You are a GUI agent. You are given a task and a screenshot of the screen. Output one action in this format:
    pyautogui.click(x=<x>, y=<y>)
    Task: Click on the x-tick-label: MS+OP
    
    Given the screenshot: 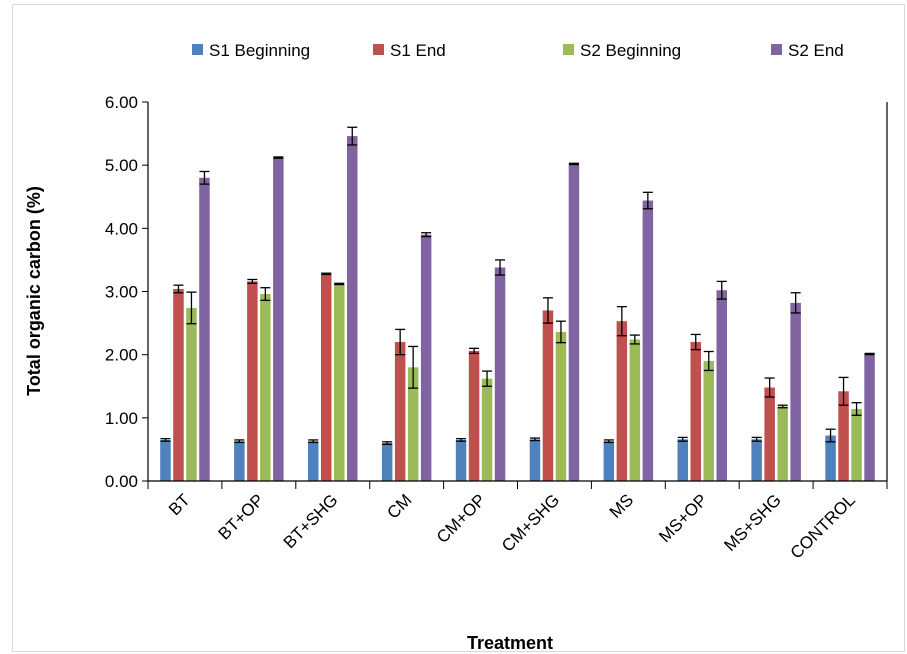 What is the action you would take?
    pyautogui.click(x=683, y=518)
    